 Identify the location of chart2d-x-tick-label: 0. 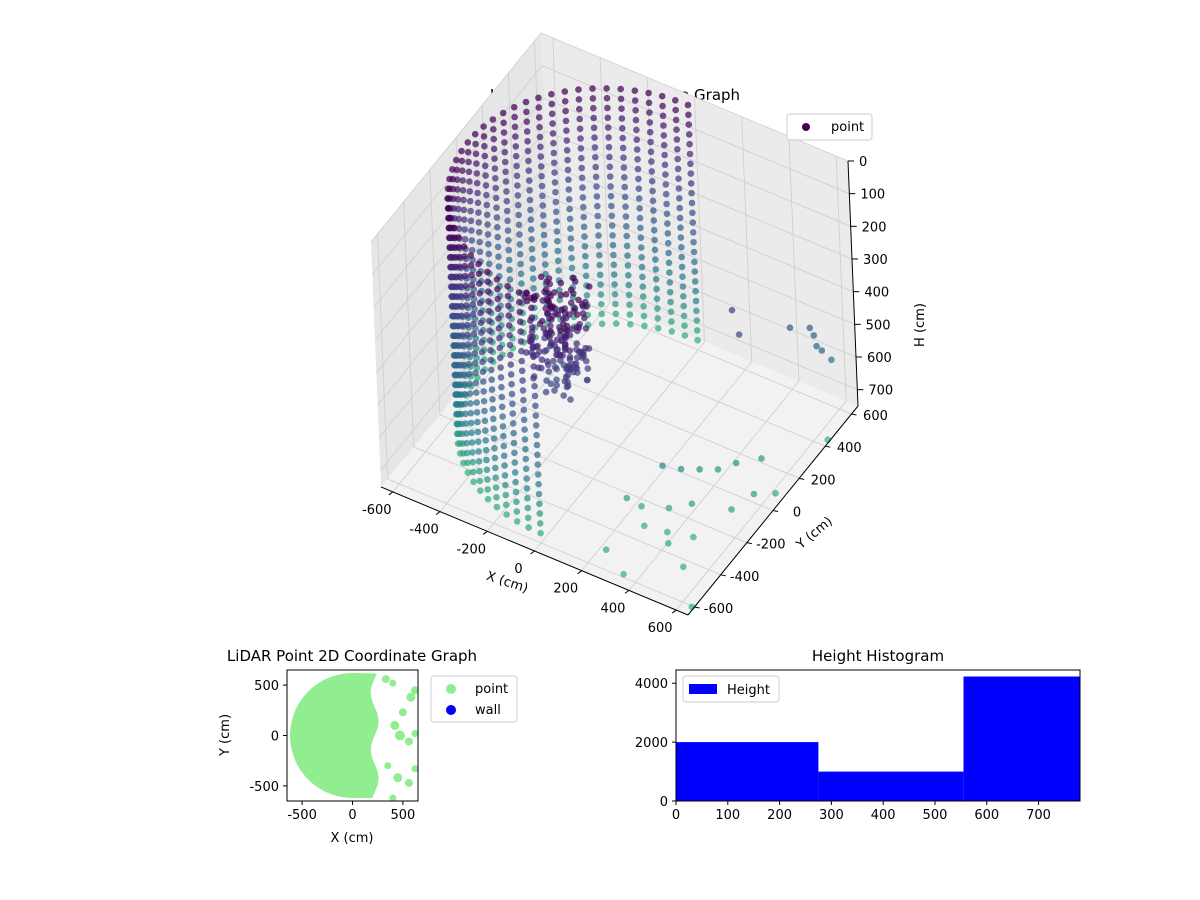
(352, 815).